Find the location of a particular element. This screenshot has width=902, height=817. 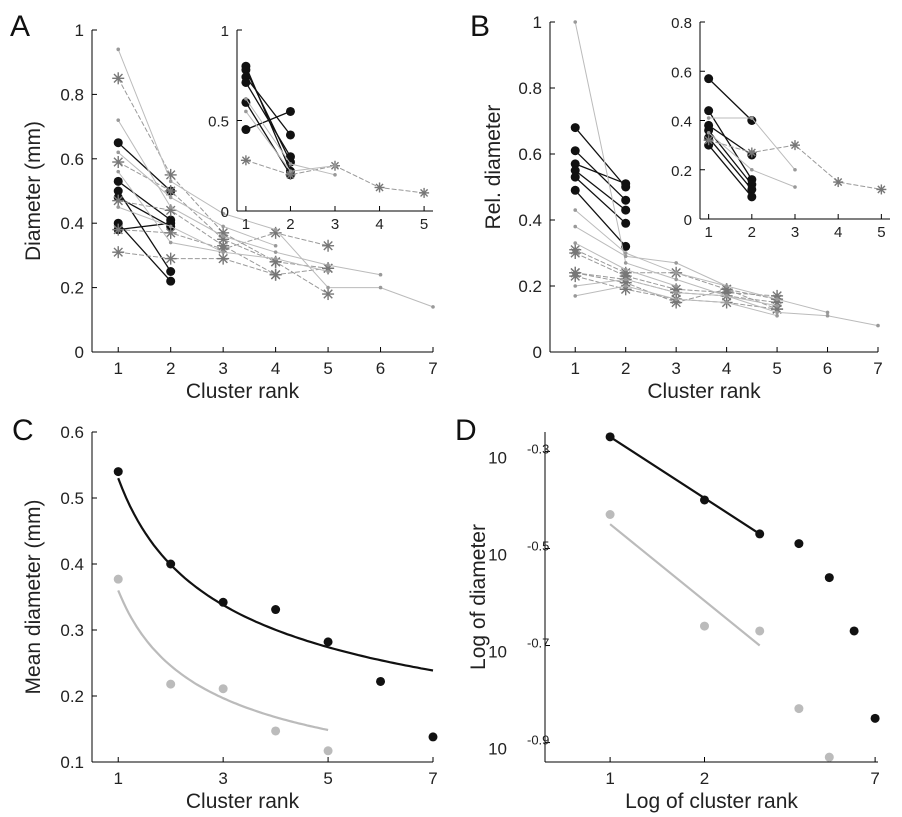

panel-a-y-tick-label: 1 is located at coordinates (79, 30).